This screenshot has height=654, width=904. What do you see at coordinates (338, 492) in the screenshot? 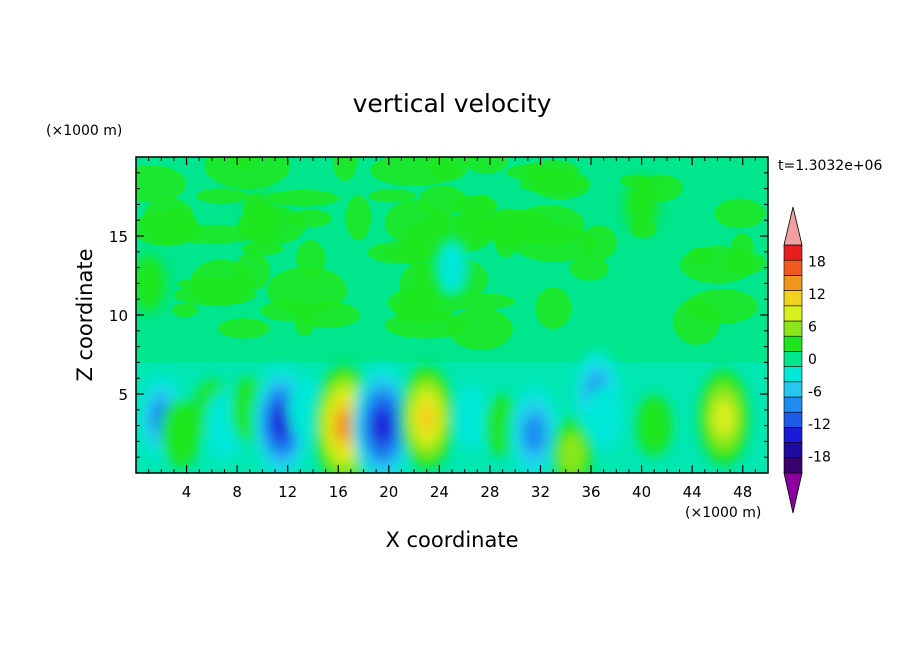
I see `x-tick-label: 16` at bounding box center [338, 492].